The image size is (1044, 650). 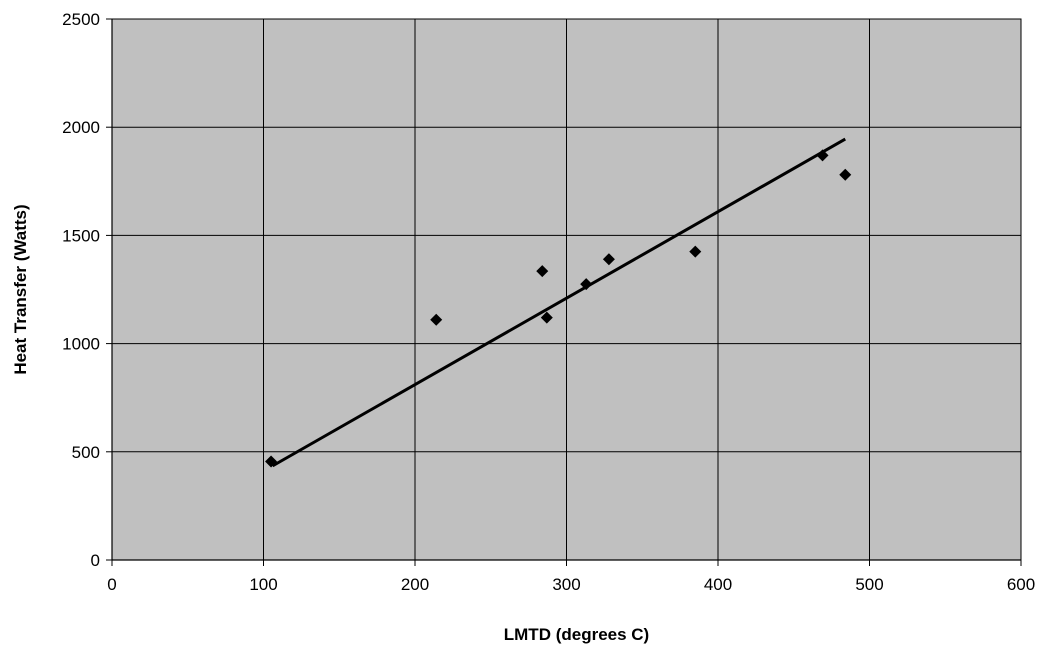 I want to click on y-tick-label: 2000, so click(x=81, y=127).